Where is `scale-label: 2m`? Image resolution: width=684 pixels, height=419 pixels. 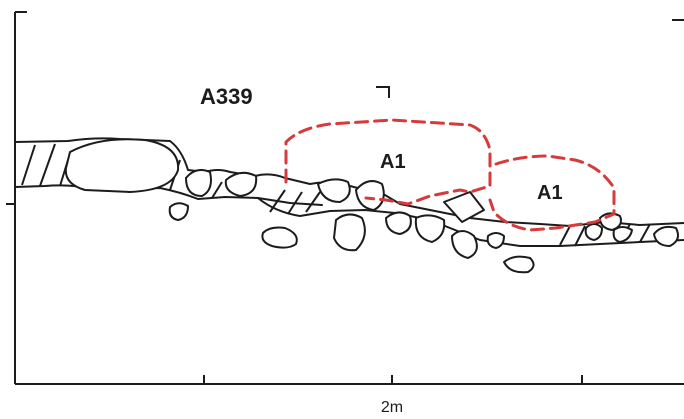 scale-label: 2m is located at coordinates (392, 407).